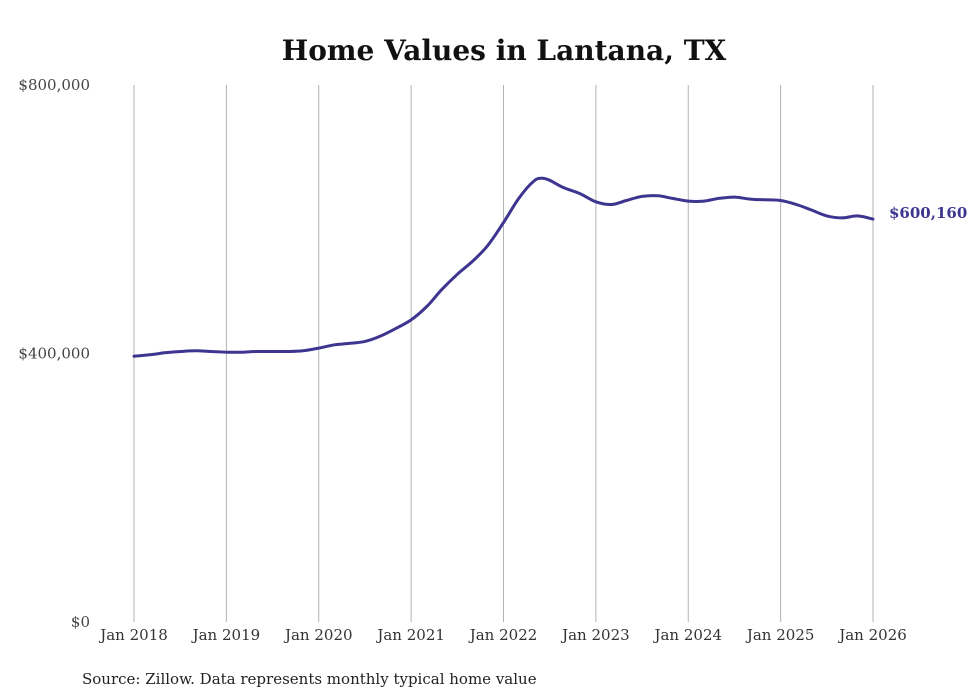 The height and width of the screenshot is (699, 980). I want to click on y-tick-label: $400,000, so click(54, 354).